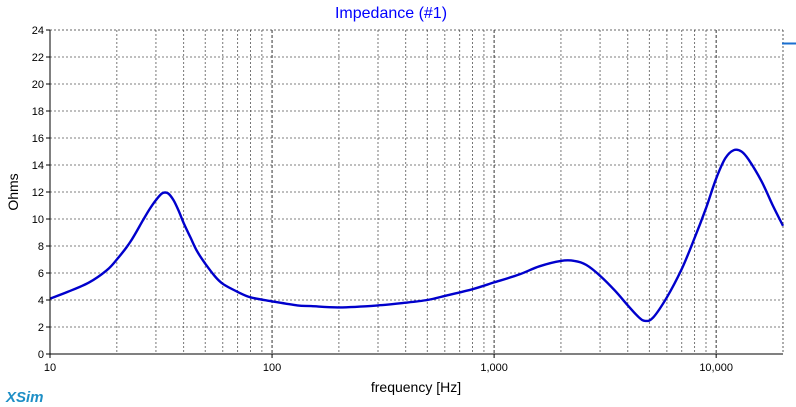  Describe the element at coordinates (38, 139) in the screenshot. I see `y-tick-label: 16` at that location.